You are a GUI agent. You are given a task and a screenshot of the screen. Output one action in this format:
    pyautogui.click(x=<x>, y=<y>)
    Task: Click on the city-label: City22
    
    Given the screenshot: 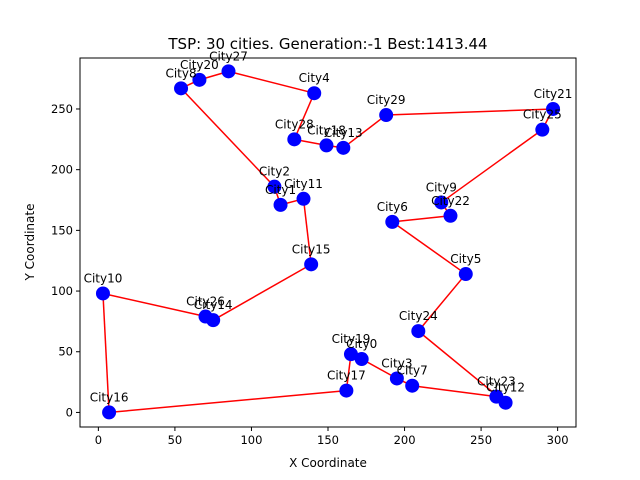 What is the action you would take?
    pyautogui.click(x=450, y=201)
    